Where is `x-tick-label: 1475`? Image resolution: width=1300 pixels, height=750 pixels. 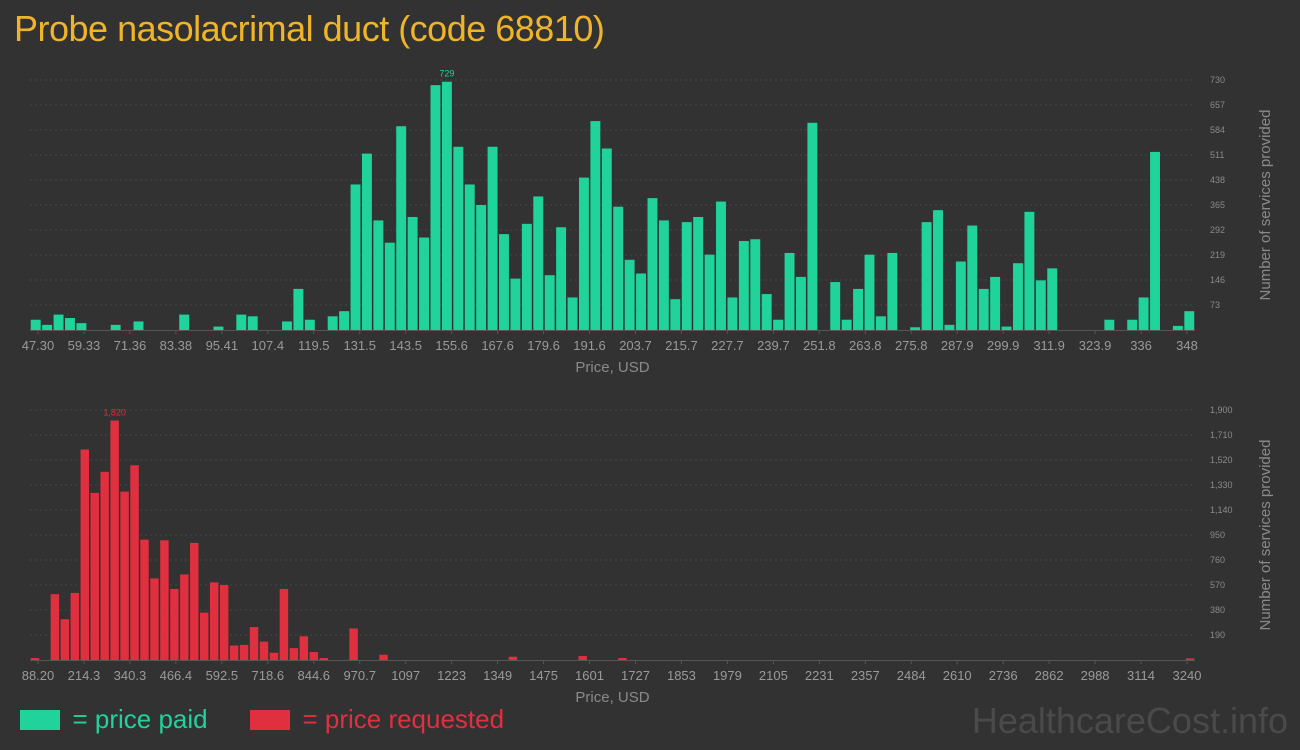
x-tick-label: 1475 is located at coordinates (543, 675).